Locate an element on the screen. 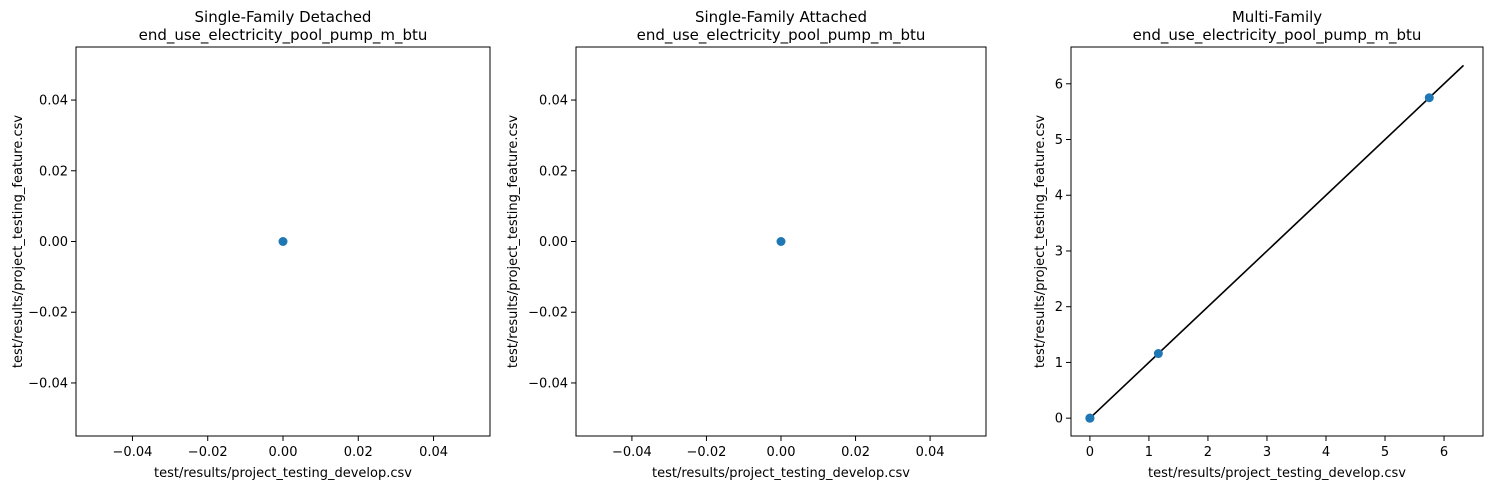 This screenshot has height=490, width=1490. y-tick-label: 2 is located at coordinates (1059, 307).